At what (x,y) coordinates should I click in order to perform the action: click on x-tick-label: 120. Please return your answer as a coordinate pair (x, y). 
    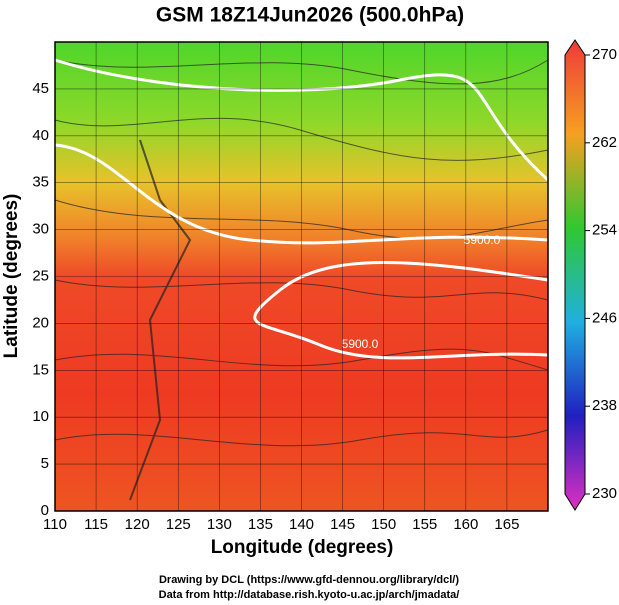
    Looking at the image, I should click on (137, 524).